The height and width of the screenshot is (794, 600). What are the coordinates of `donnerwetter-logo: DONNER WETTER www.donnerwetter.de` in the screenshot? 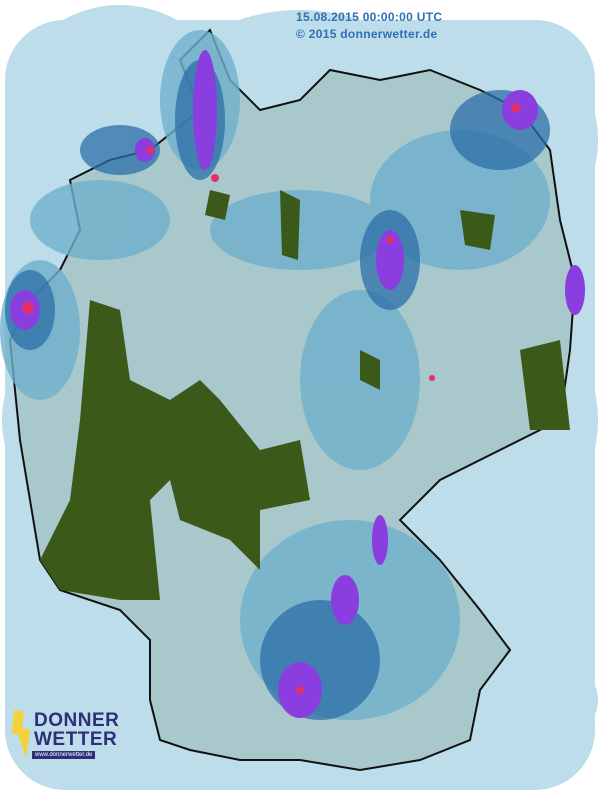 It's located at (64, 736).